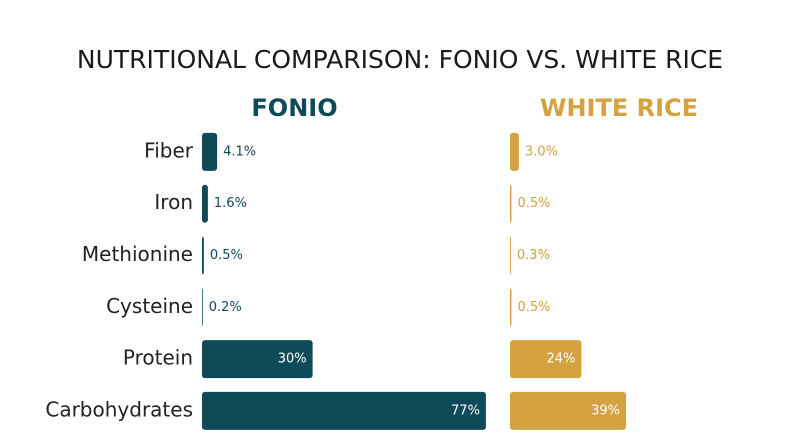 The width and height of the screenshot is (800, 447). What do you see at coordinates (230, 203) in the screenshot?
I see `value-label: 1.6%` at bounding box center [230, 203].